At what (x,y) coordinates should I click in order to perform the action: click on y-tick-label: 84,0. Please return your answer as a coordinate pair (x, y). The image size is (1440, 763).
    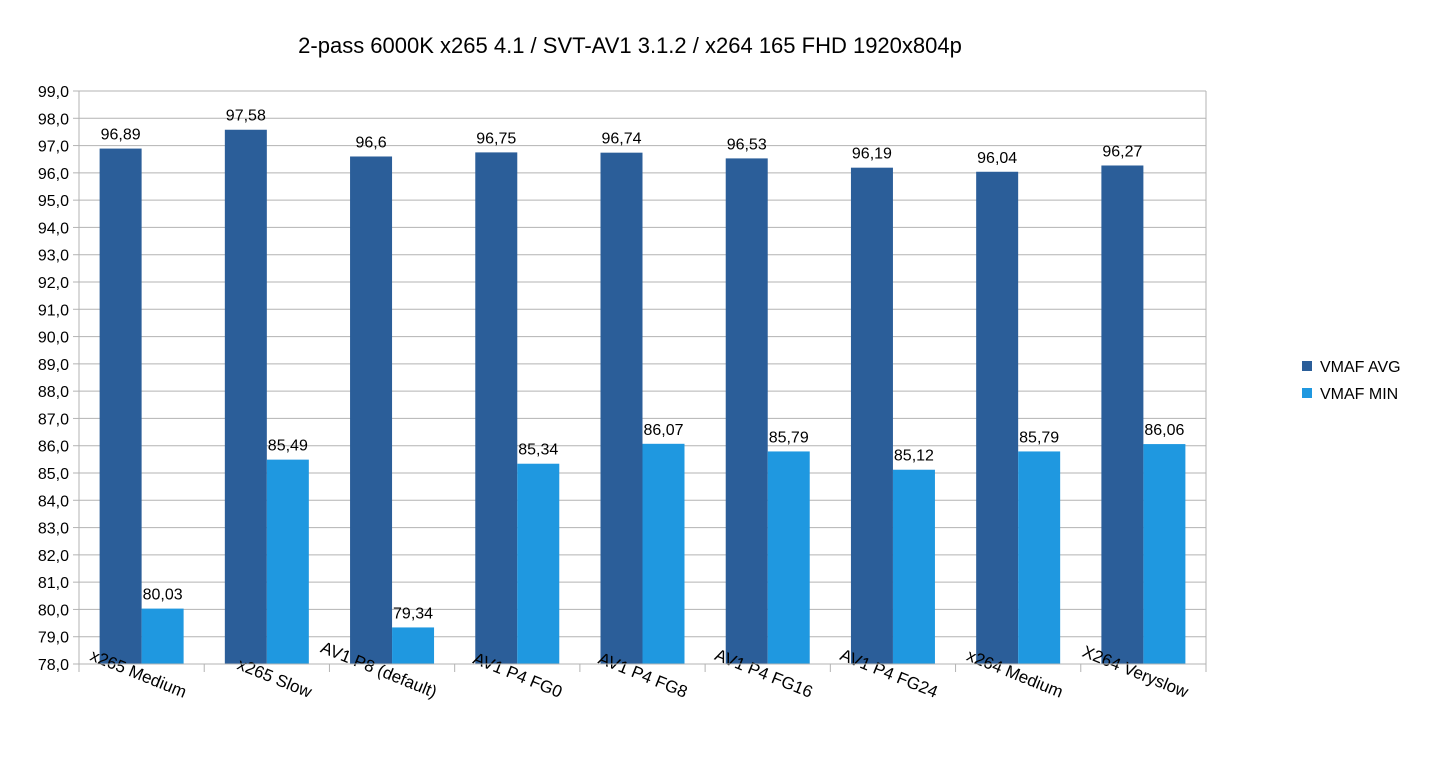
    Looking at the image, I should click on (53, 501).